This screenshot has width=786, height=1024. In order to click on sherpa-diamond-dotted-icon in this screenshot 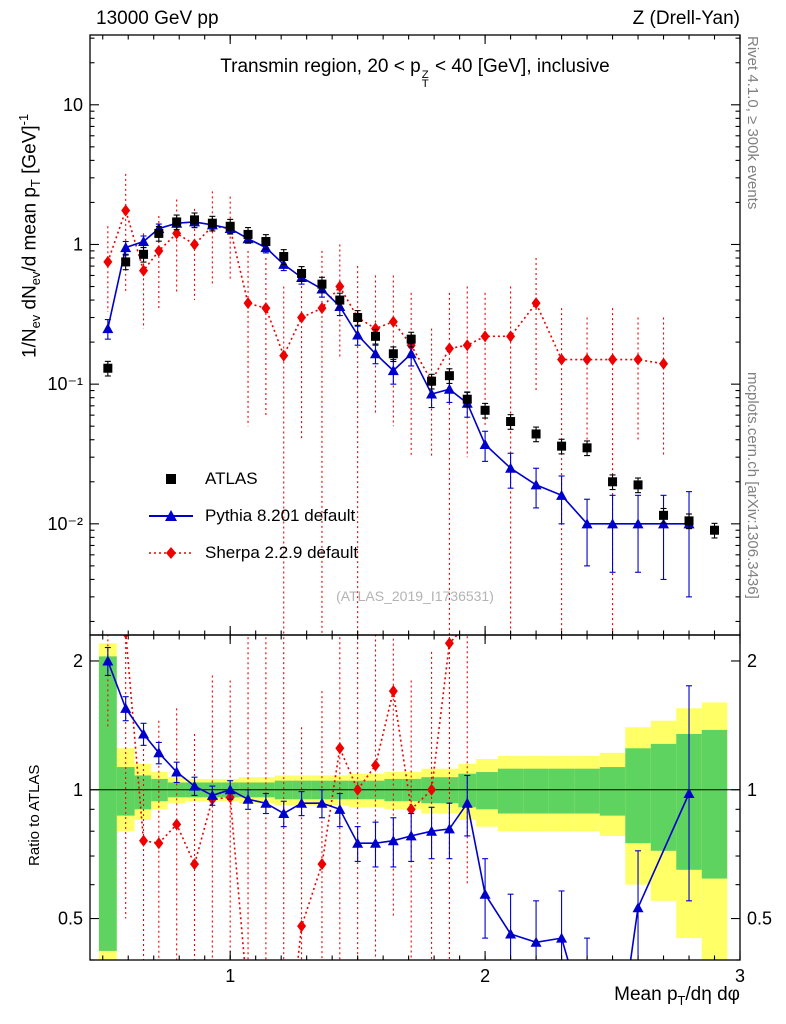, I will do `click(171, 553)`.